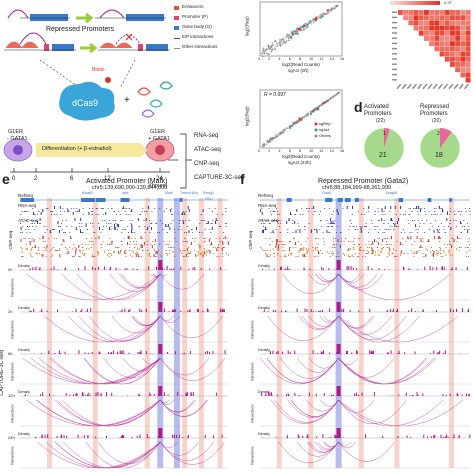 The image size is (474, 474). I want to click on pie-slice-minor, so click(387, 138).